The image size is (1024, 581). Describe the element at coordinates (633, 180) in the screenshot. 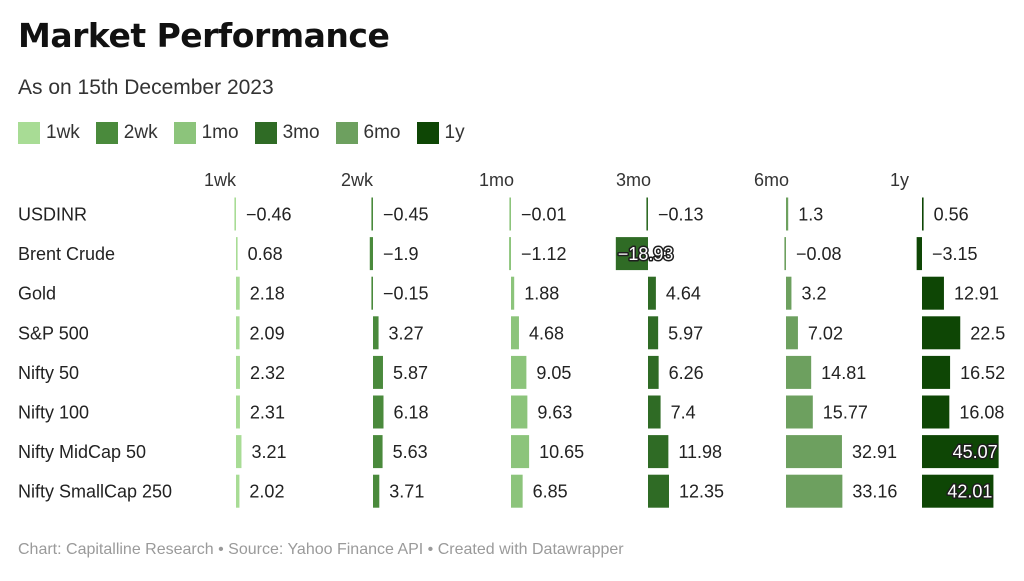

I see `column-header: 3mo` at that location.